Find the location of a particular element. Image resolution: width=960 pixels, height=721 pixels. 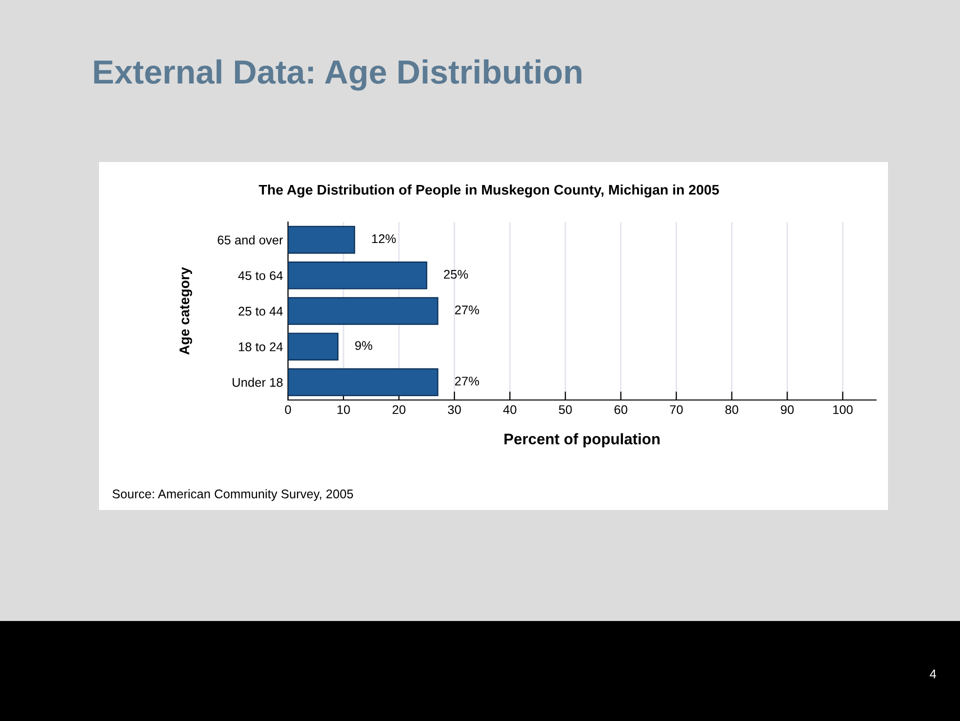

x-tick-label: 20 is located at coordinates (399, 409).